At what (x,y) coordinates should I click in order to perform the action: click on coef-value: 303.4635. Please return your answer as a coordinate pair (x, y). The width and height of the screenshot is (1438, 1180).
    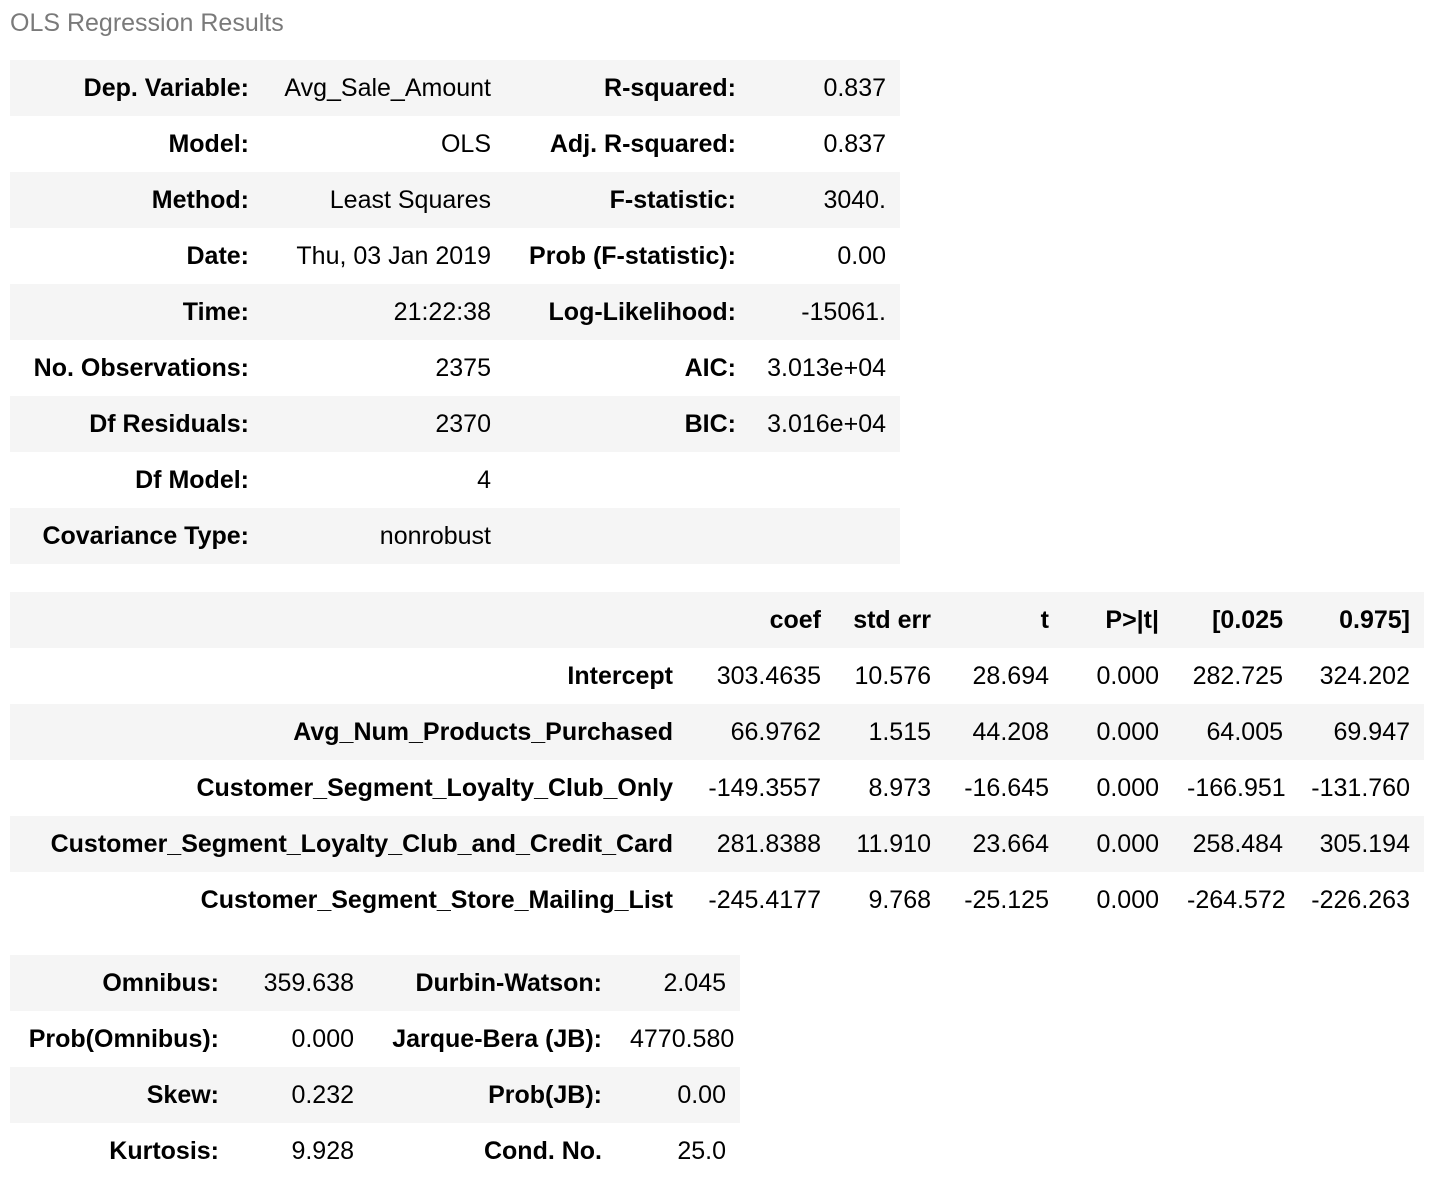
    Looking at the image, I should click on (768, 675).